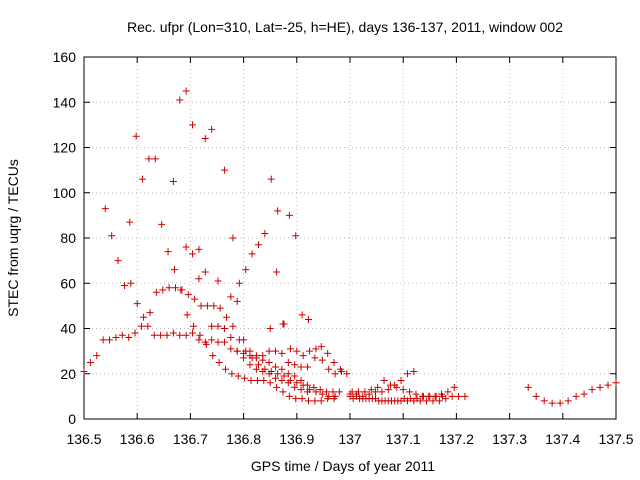 Image resolution: width=640 pixels, height=480 pixels. Describe the element at coordinates (137, 439) in the screenshot. I see `x-tick-label: 136.6` at that location.